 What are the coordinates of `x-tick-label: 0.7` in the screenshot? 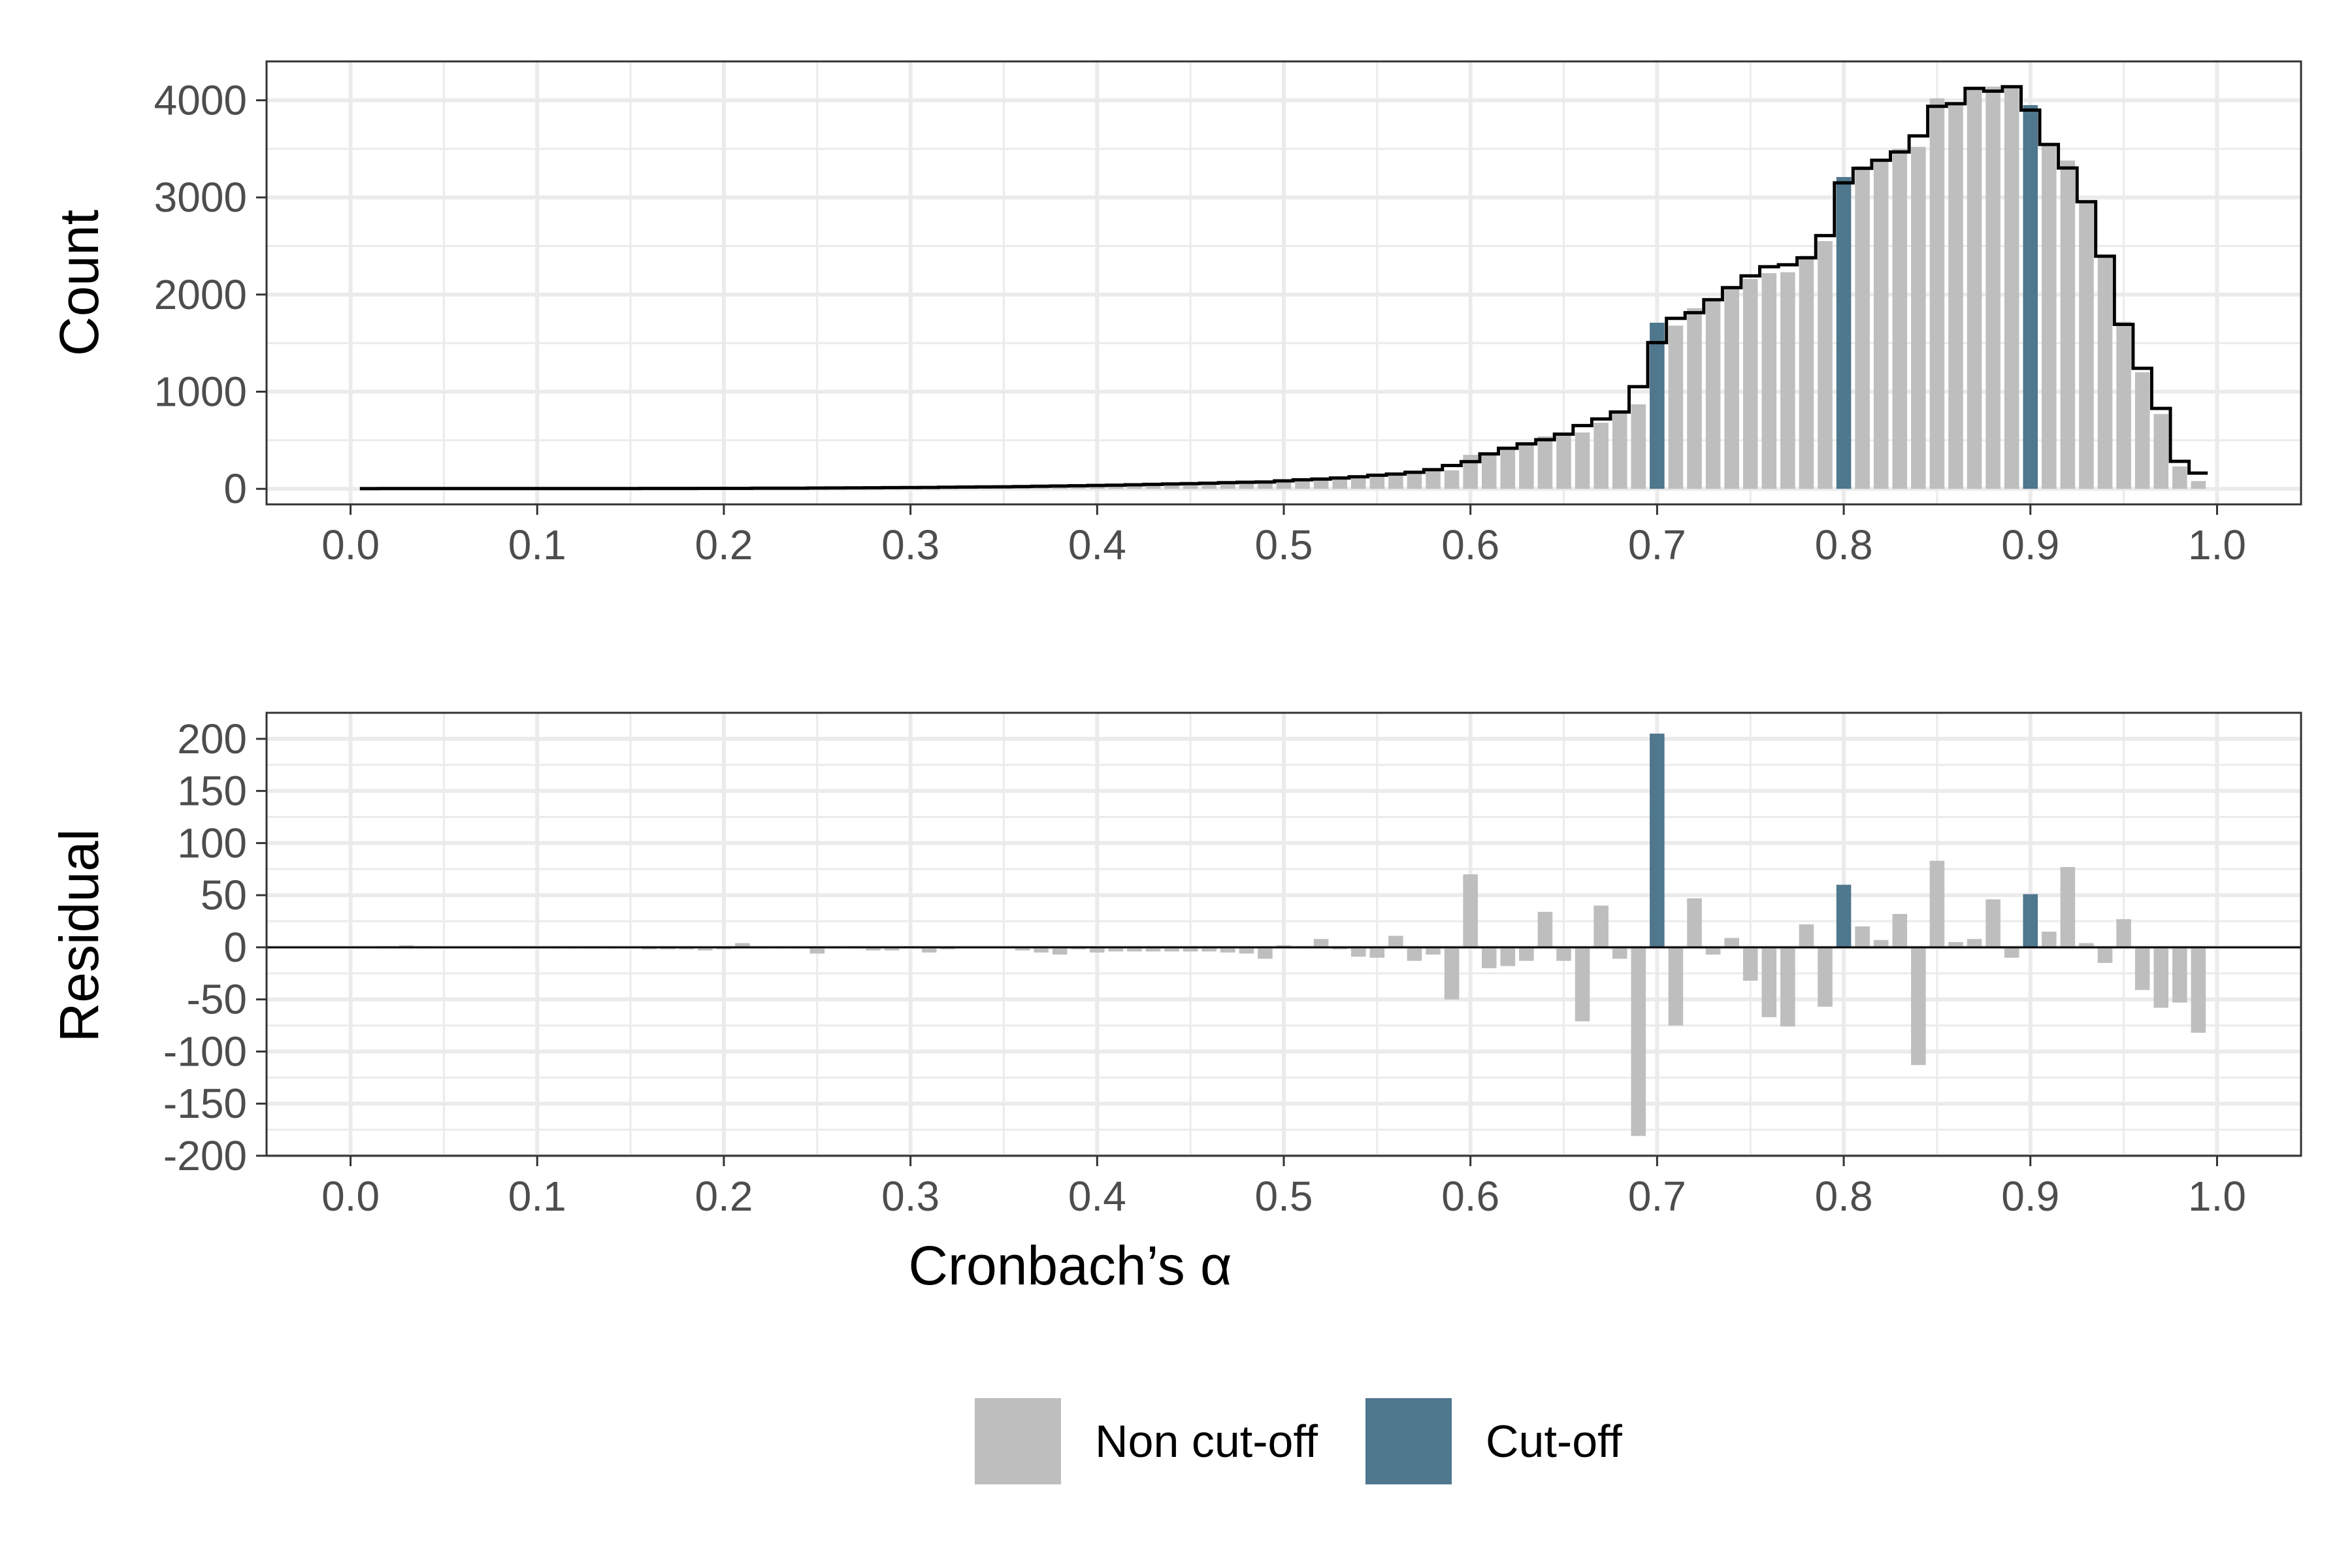 It's located at (1657, 544).